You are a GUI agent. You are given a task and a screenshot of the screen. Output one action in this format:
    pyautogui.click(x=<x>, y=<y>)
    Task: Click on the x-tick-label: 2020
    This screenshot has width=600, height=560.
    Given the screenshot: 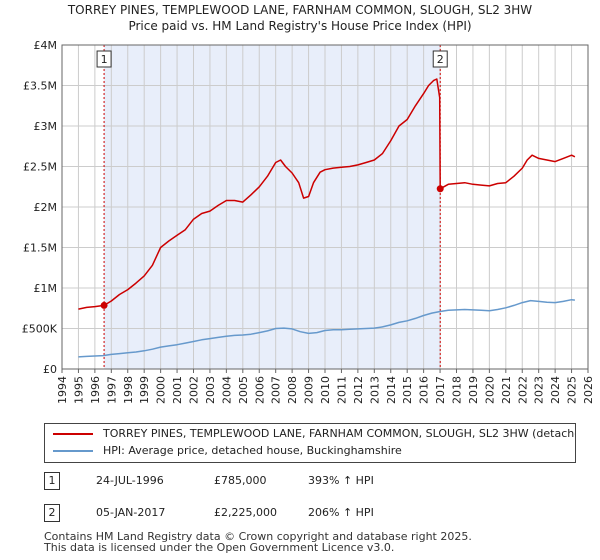 What is the action you would take?
    pyautogui.click(x=489, y=390)
    